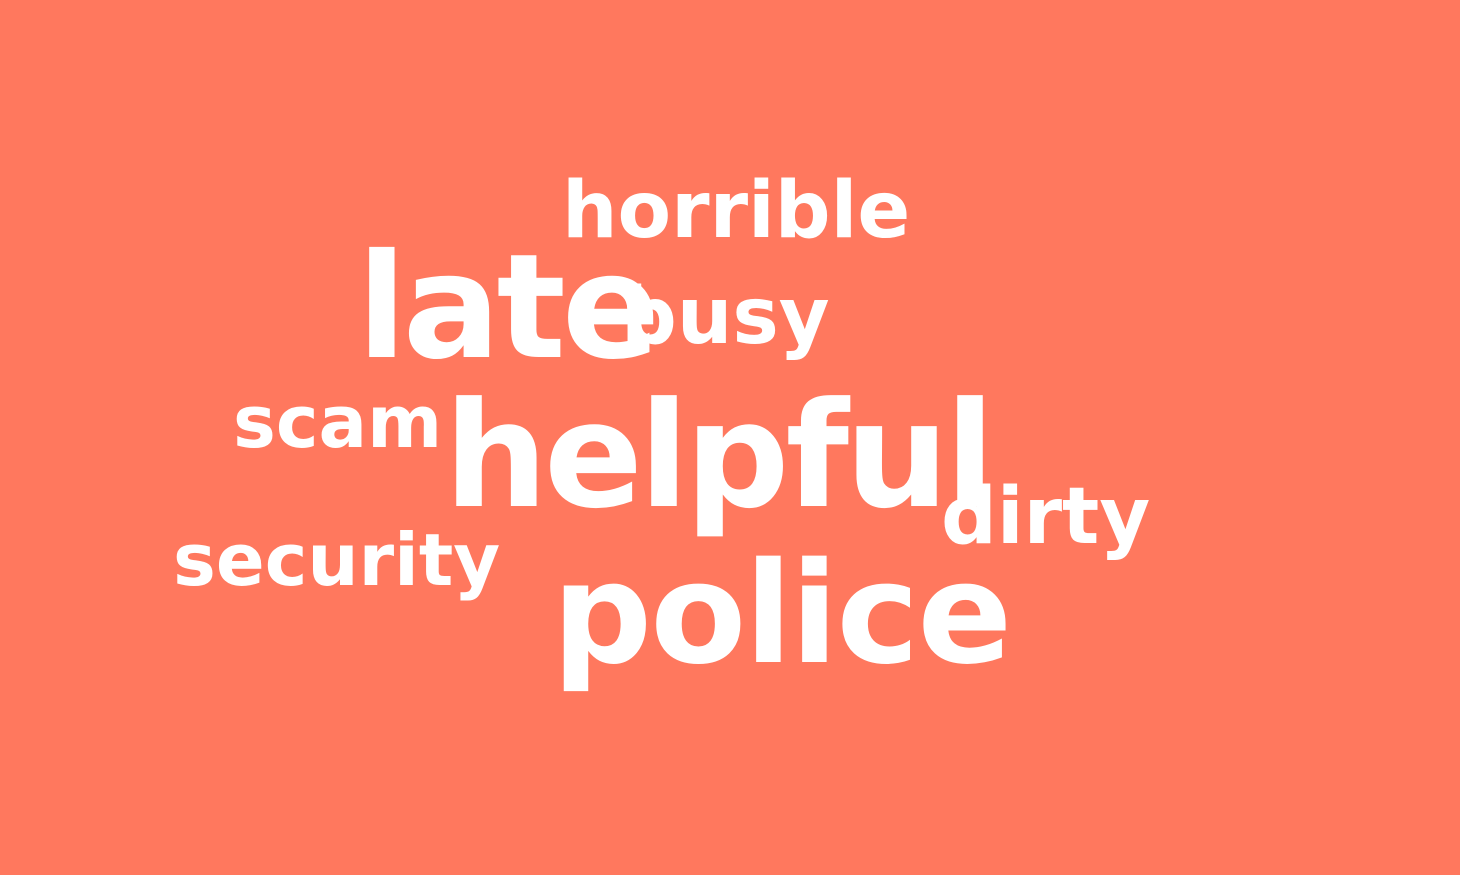 Image resolution: width=1460 pixels, height=875 pixels. I want to click on word-helpful: helpful, so click(719, 456).